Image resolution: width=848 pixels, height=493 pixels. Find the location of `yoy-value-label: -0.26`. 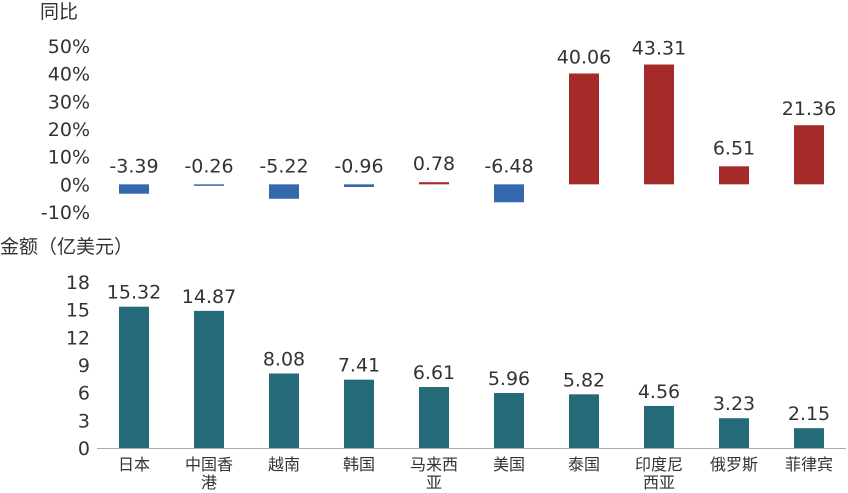

yoy-value-label: -0.26 is located at coordinates (208, 166).